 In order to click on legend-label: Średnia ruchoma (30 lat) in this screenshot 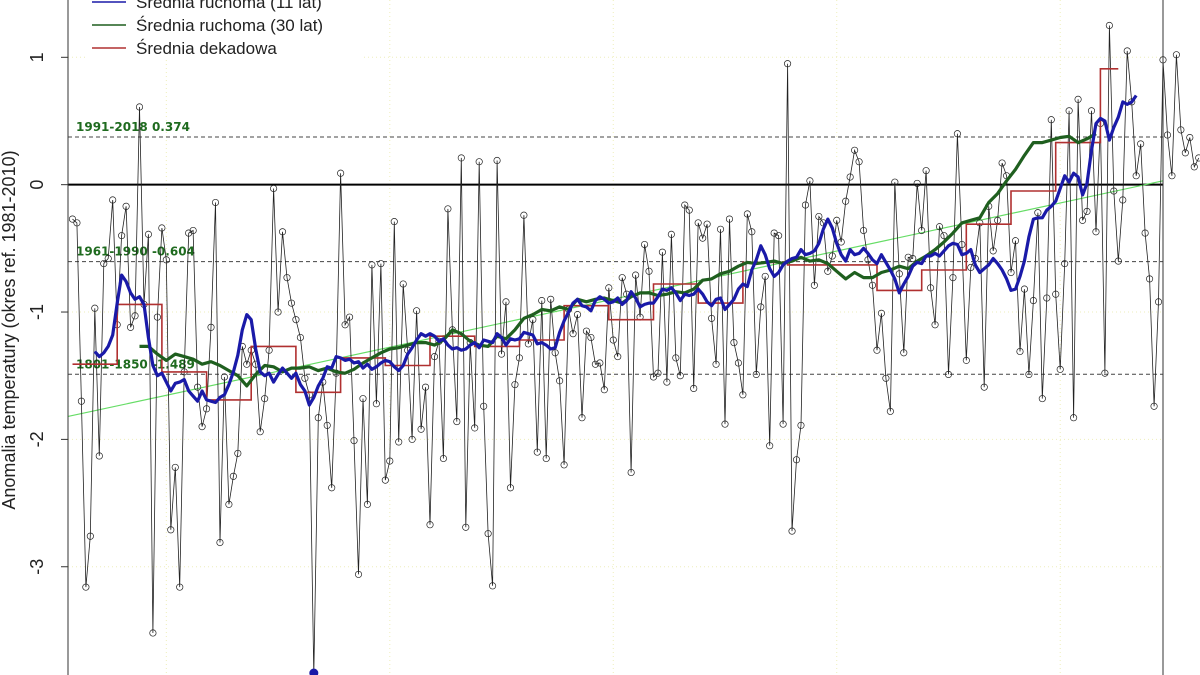, I will do `click(229, 25)`.